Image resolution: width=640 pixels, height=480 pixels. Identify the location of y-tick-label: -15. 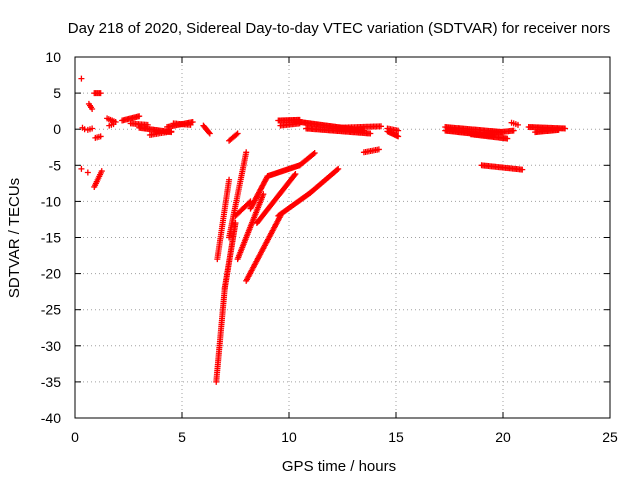
(51, 238).